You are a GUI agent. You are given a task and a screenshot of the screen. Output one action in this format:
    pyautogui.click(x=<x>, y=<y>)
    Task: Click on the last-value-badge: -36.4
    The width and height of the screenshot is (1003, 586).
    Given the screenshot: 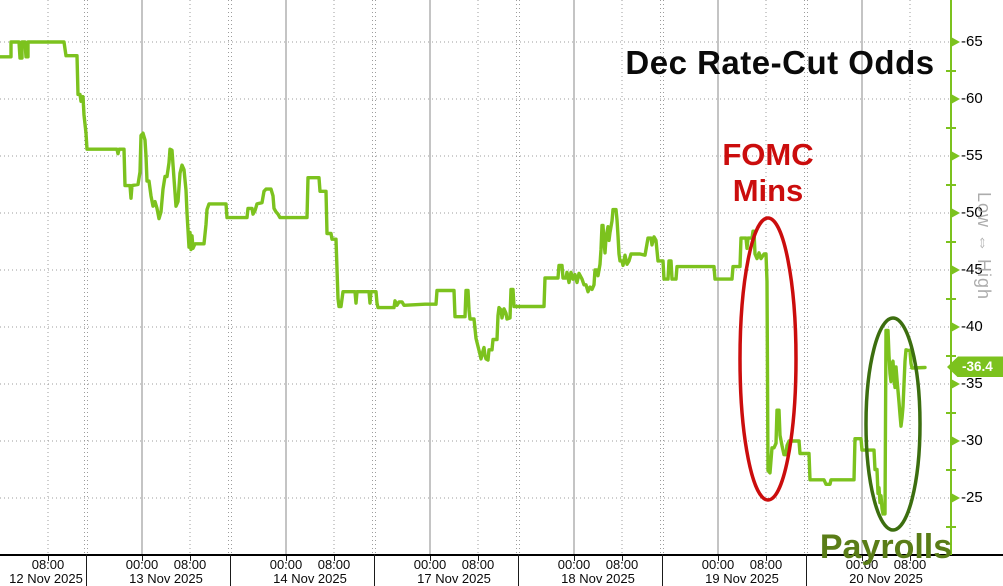 What is the action you would take?
    pyautogui.click(x=975, y=367)
    